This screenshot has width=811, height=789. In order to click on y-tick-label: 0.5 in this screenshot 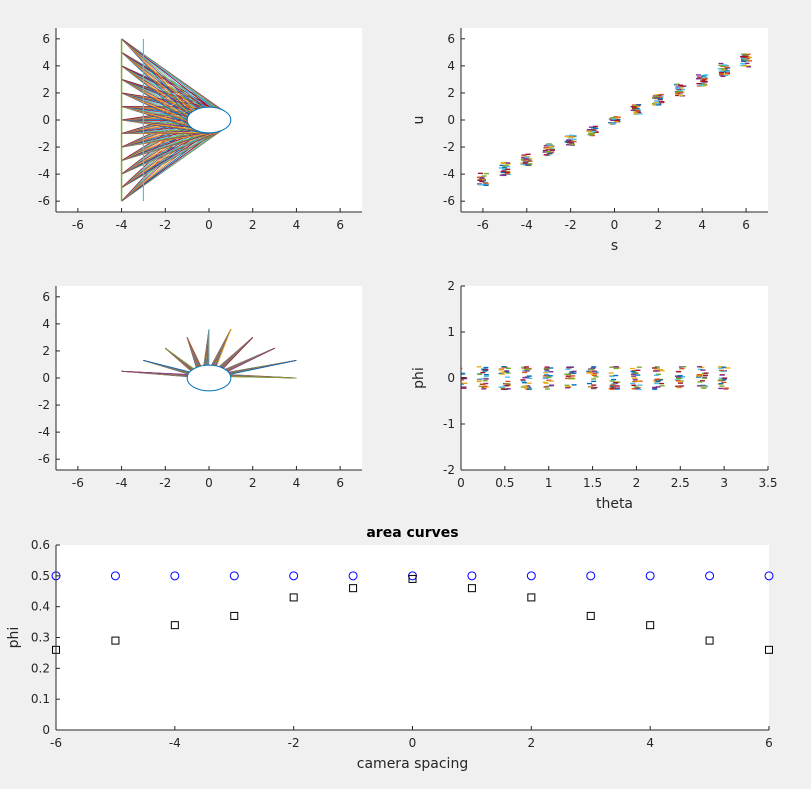, I will do `click(40, 576)`.